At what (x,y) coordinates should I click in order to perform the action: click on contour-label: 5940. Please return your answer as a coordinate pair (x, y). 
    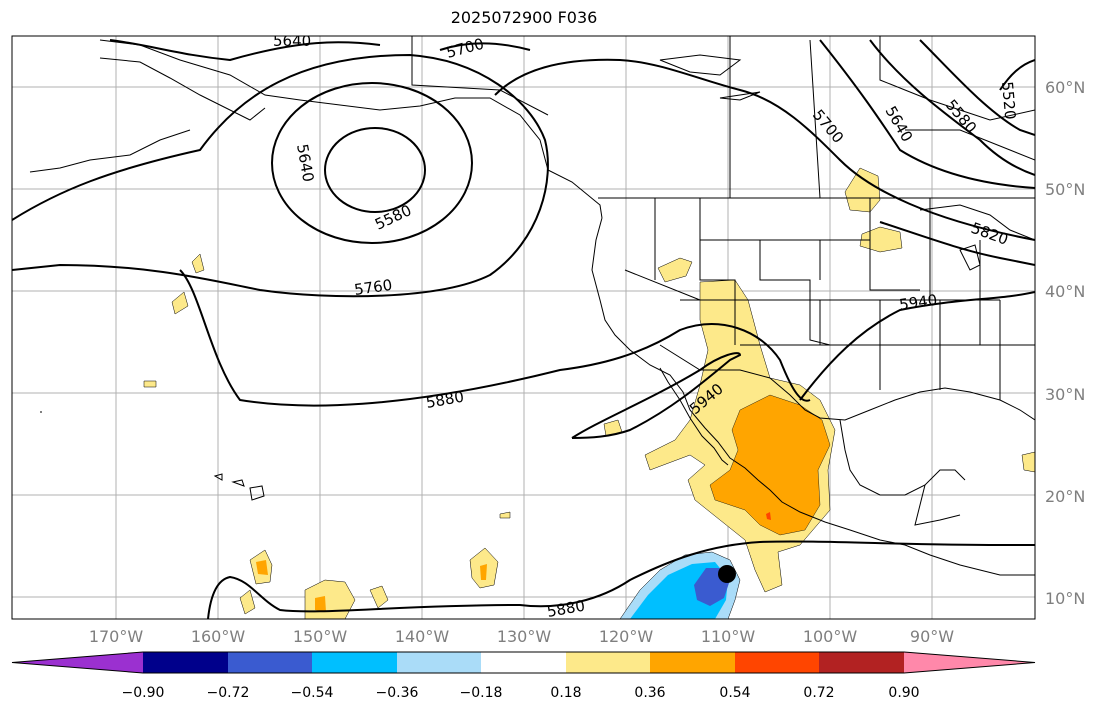
    Looking at the image, I should click on (918, 302).